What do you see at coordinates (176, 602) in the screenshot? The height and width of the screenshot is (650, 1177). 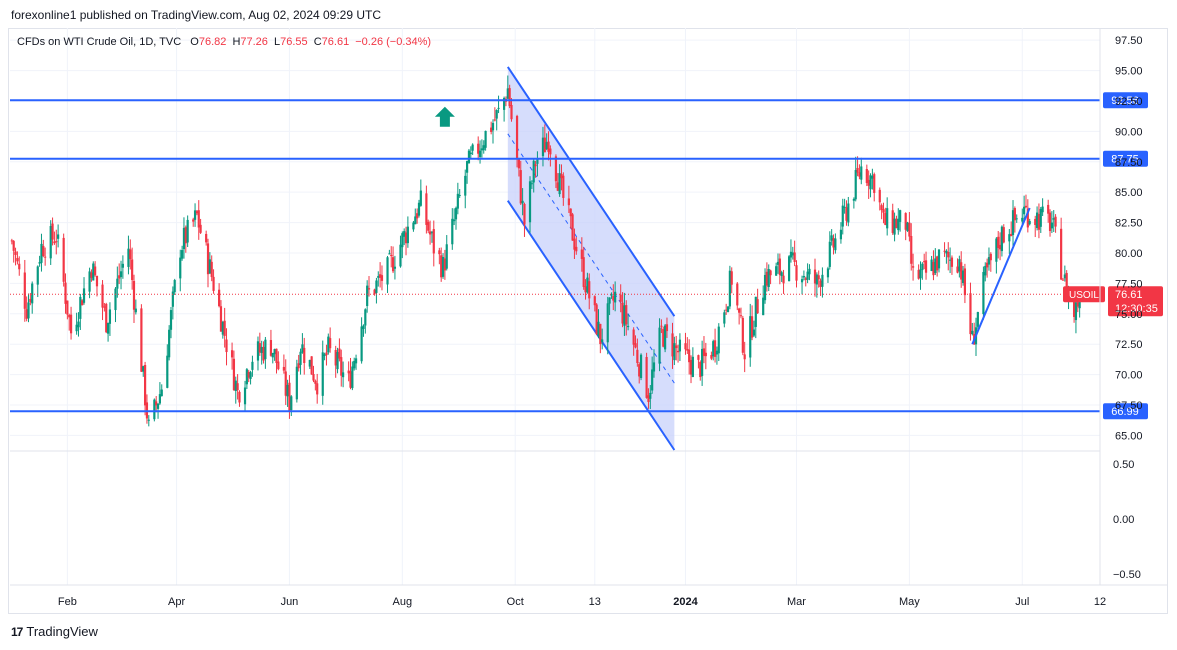 I see `x-tick-label: Apr` at bounding box center [176, 602].